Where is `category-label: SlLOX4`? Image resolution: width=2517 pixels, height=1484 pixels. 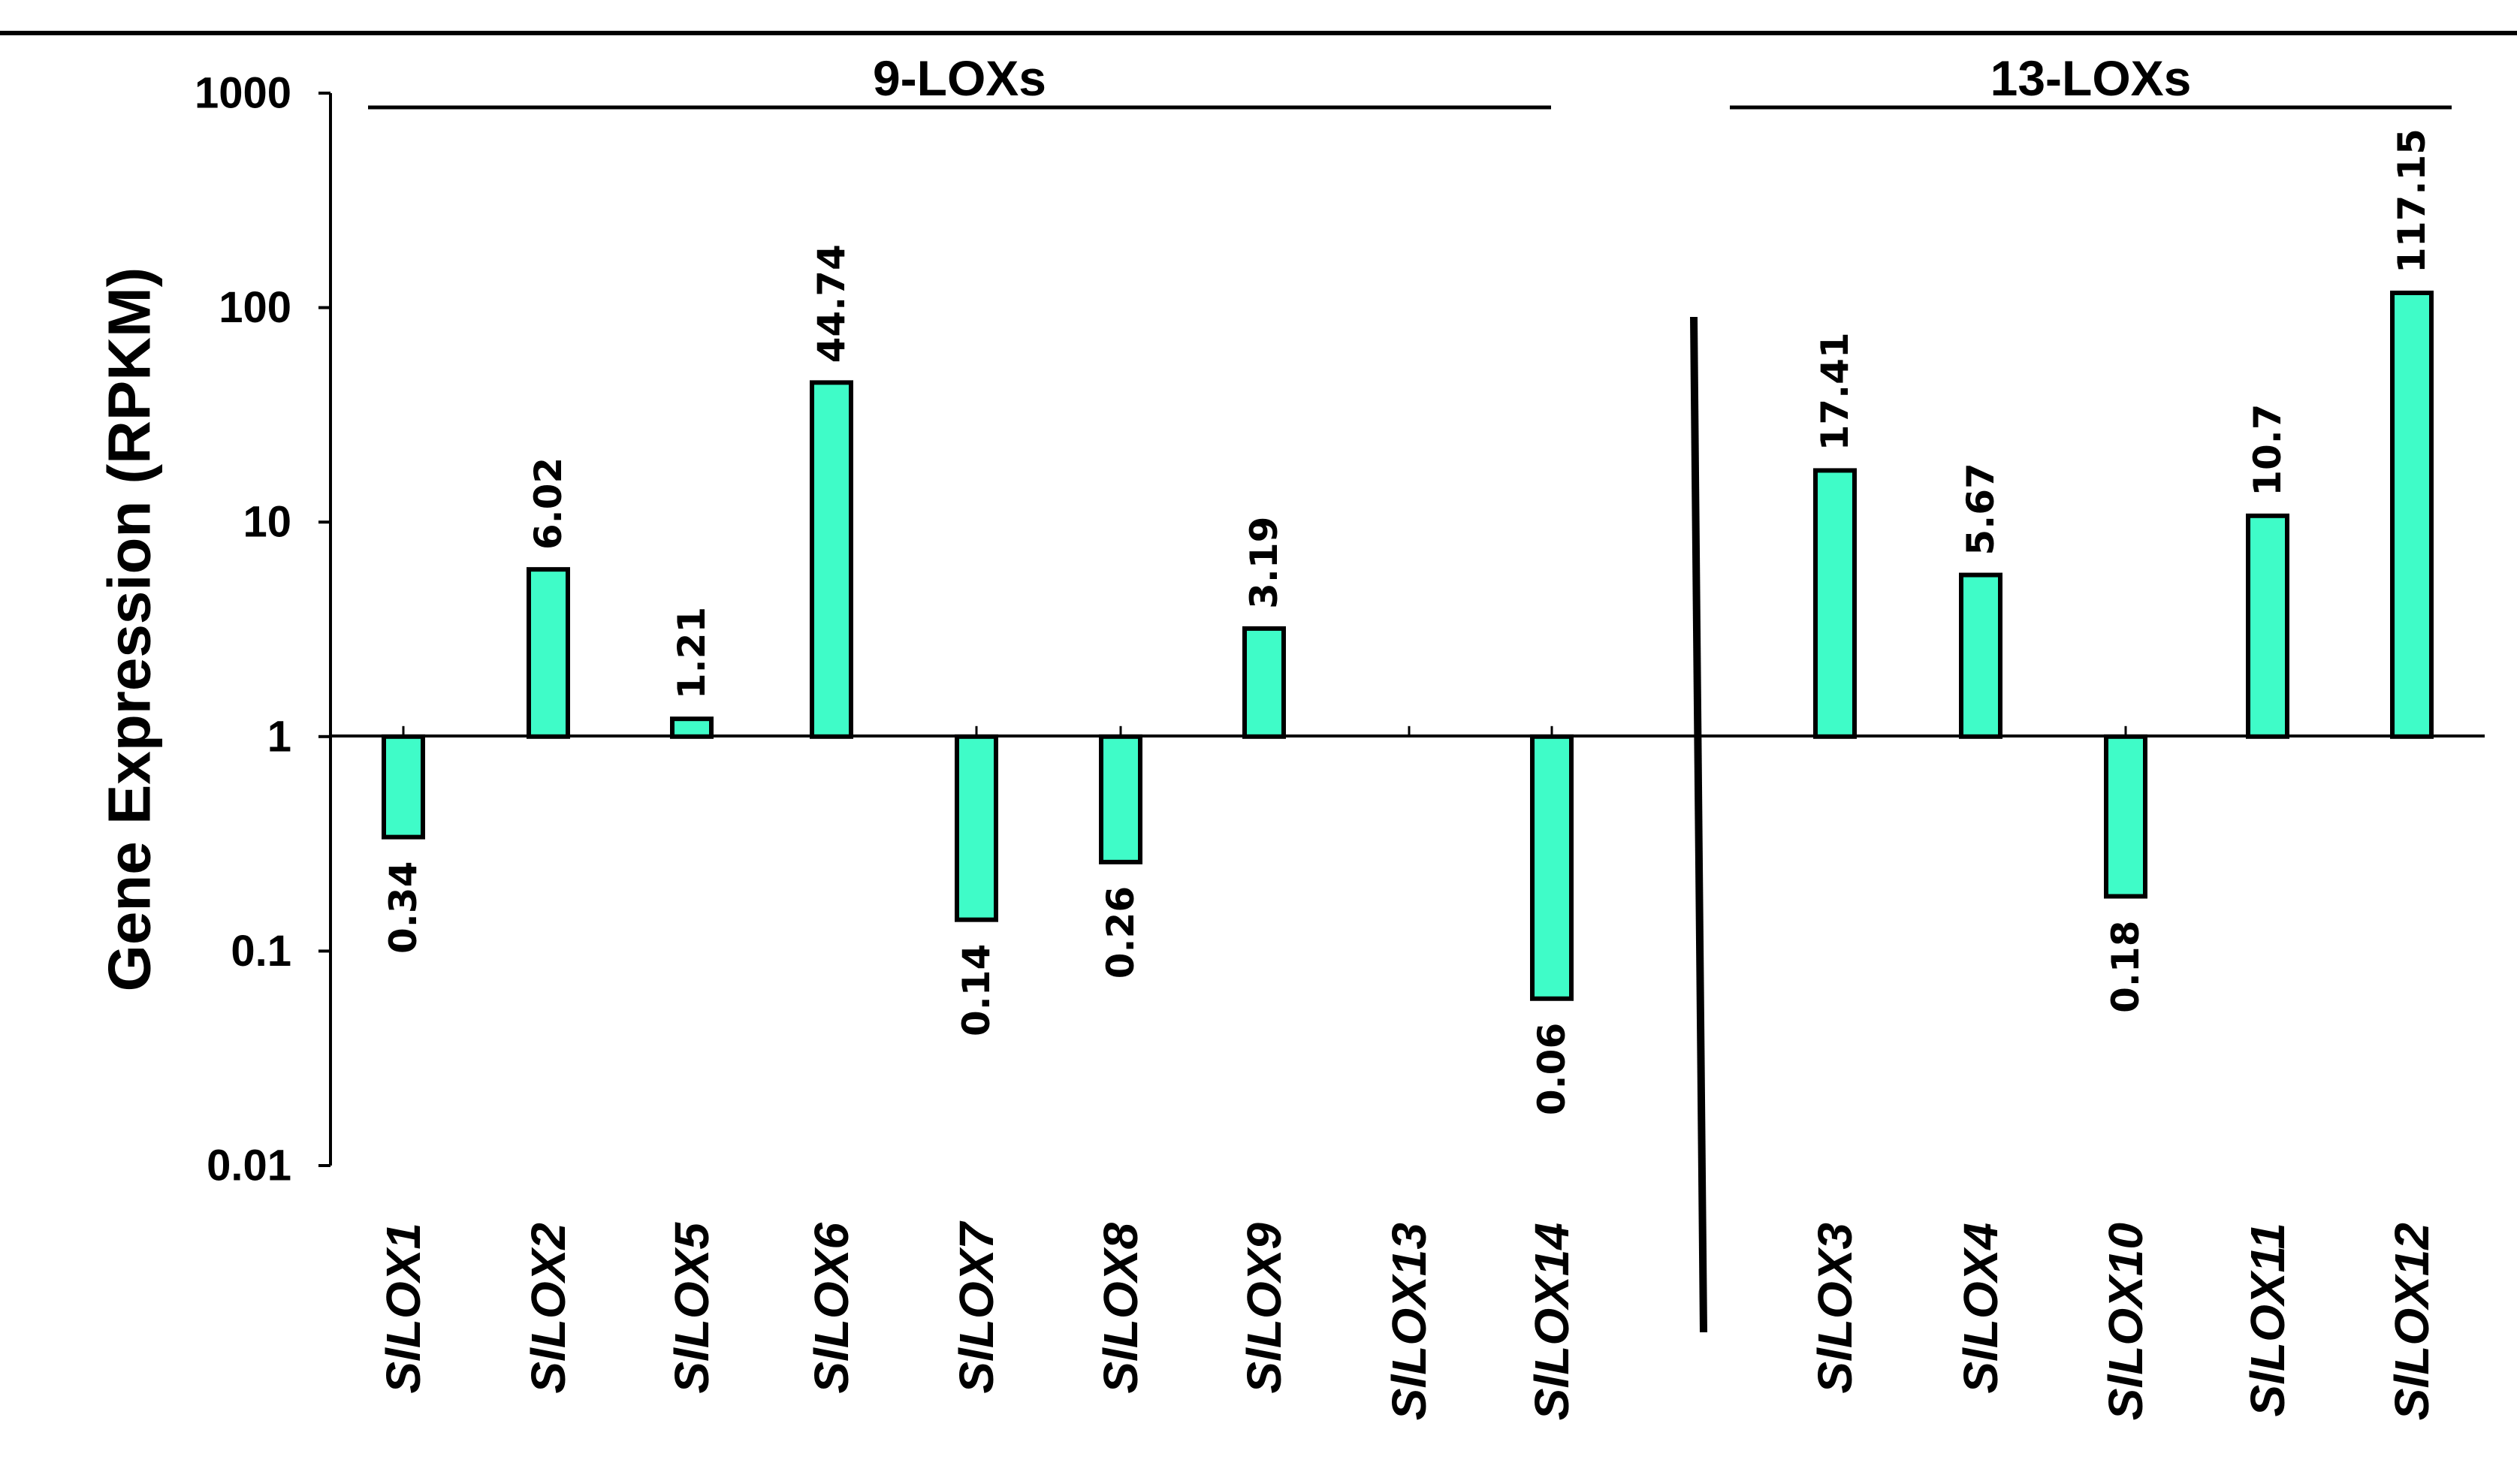 category-label: SlLOX4 is located at coordinates (1981, 1308).